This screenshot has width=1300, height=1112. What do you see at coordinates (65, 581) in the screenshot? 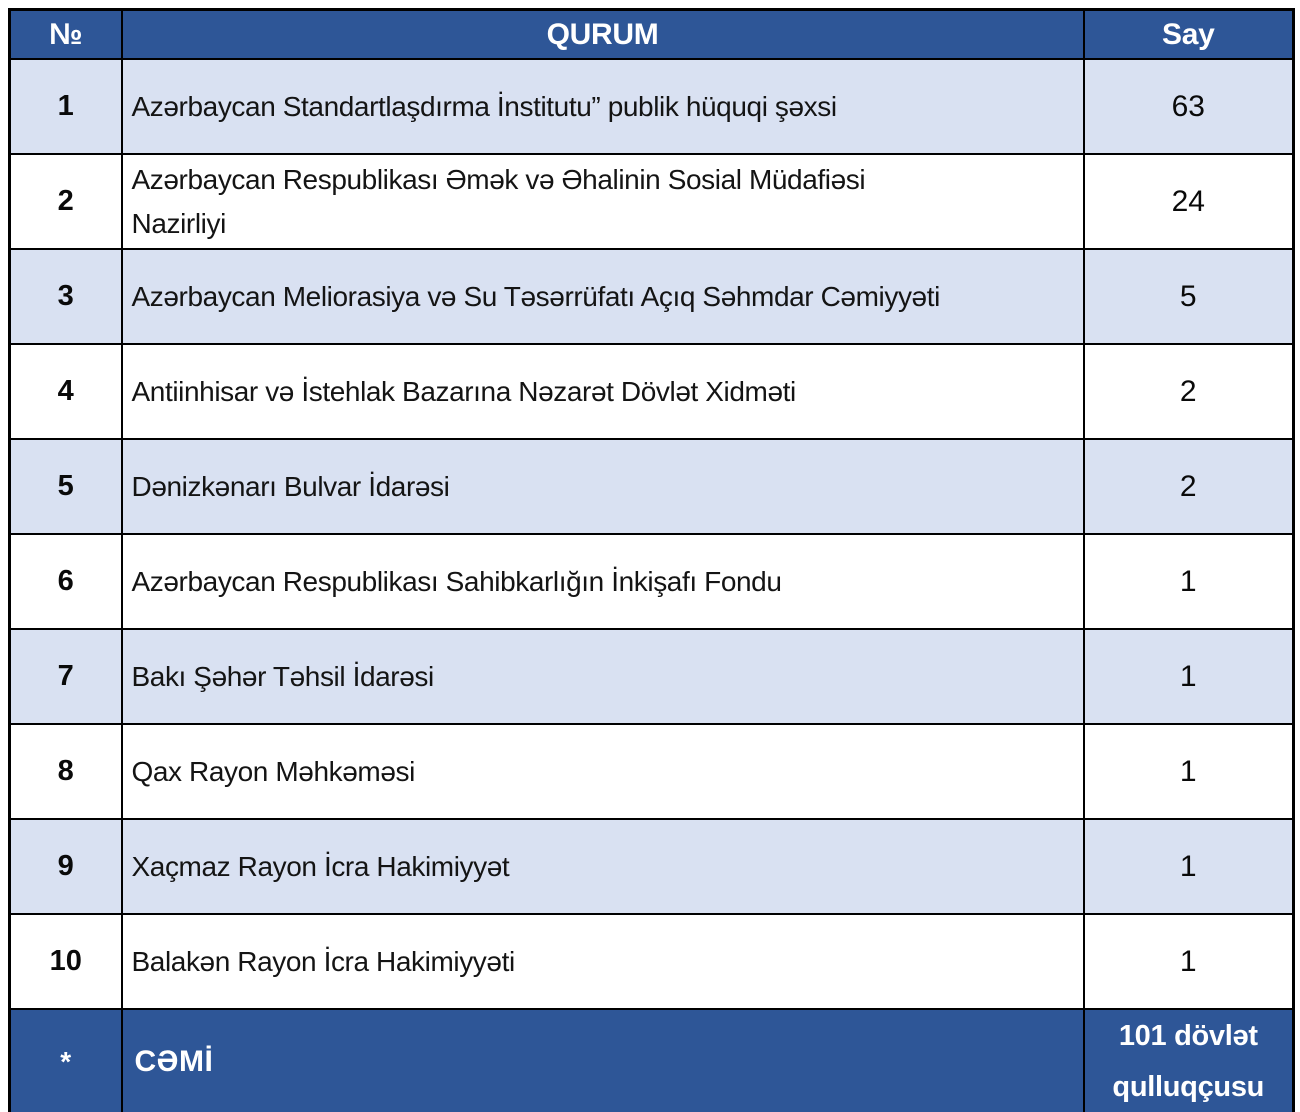
I see `row-number: 6` at bounding box center [65, 581].